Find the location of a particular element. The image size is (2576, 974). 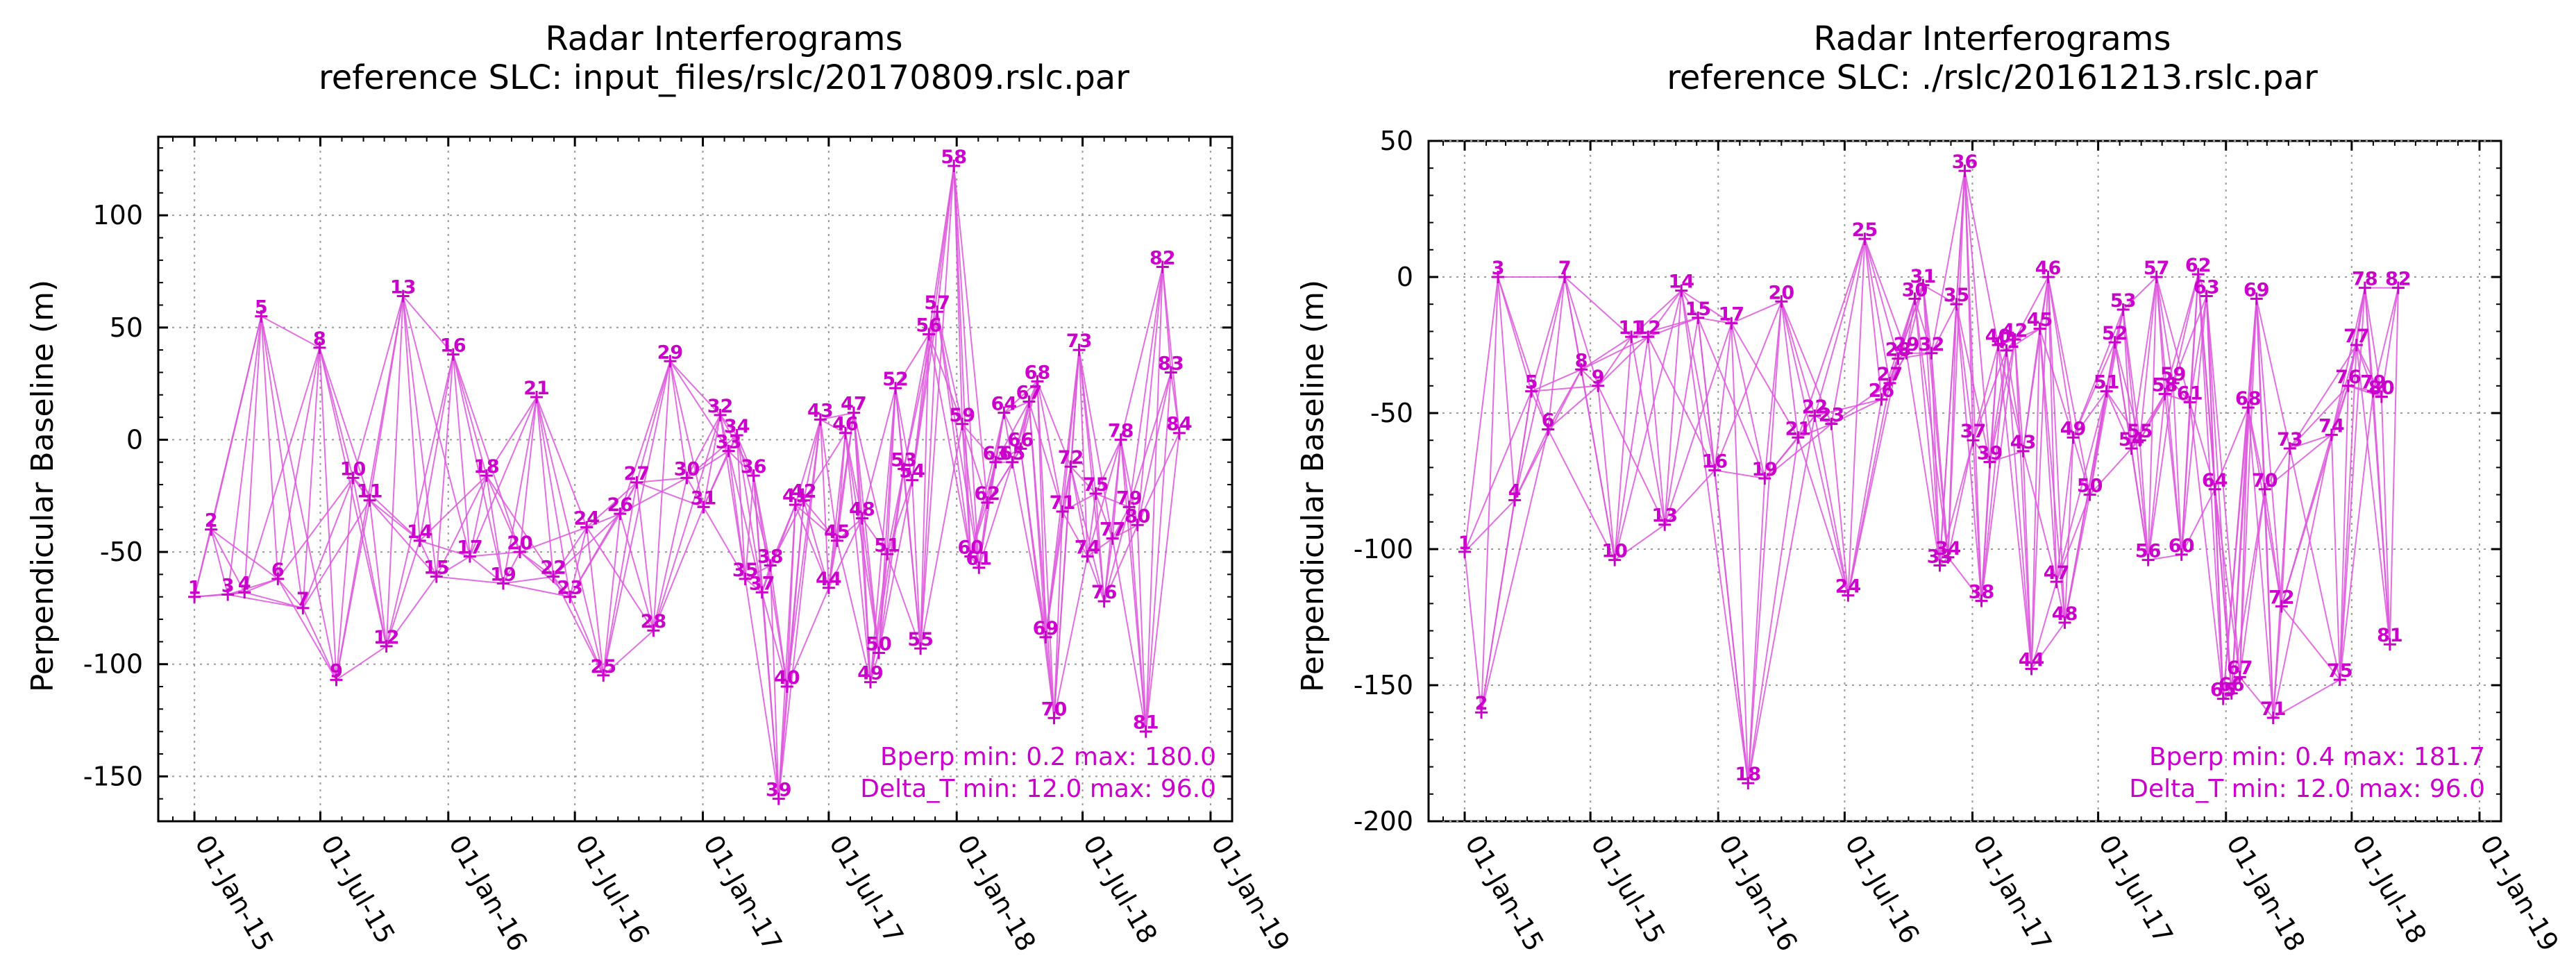

acquisition-label: 60 is located at coordinates (2182, 546).